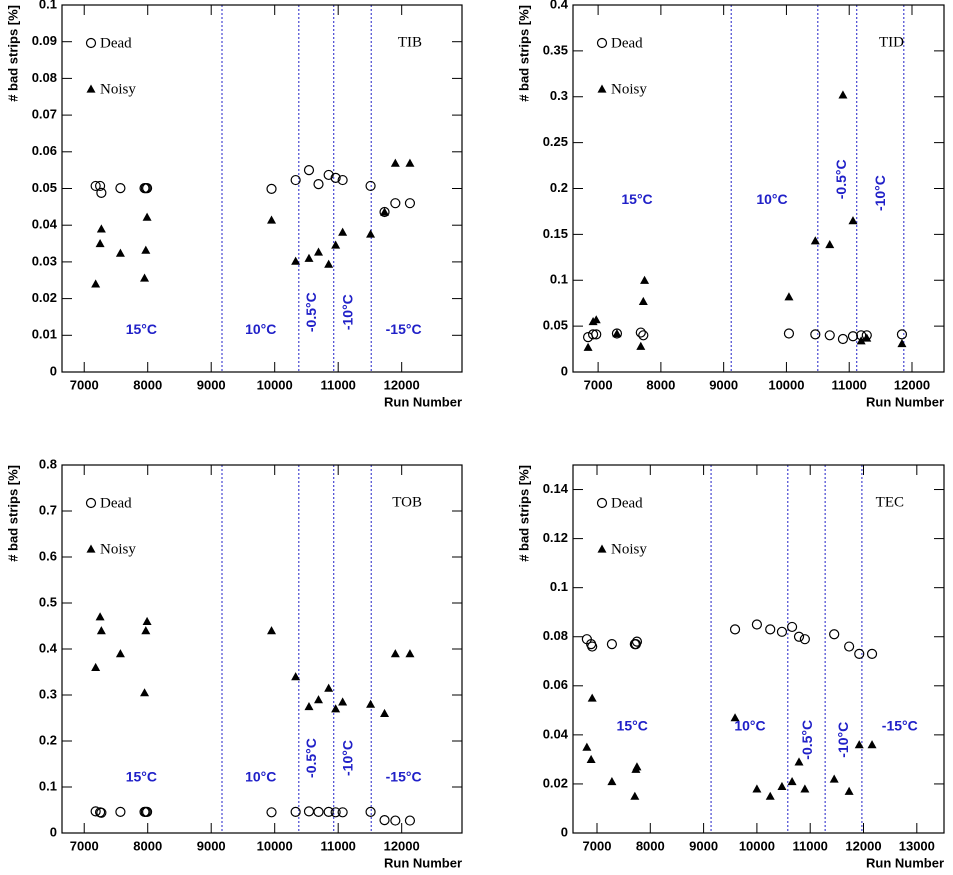 This screenshot has width=953, height=875. I want to click on y-tick-label: 0.04, so click(556, 733).